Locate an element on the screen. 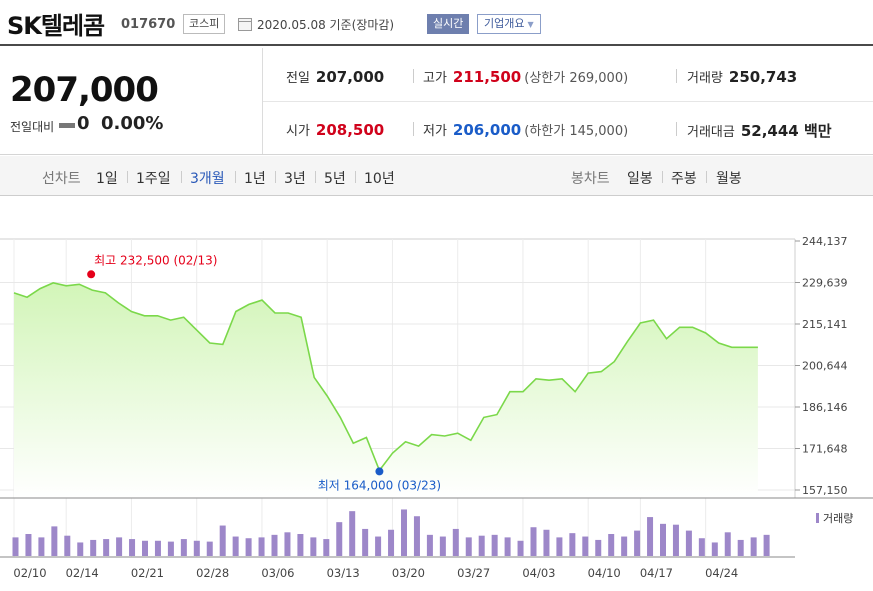 This screenshot has width=873, height=591. tab-1w: 1주일 is located at coordinates (153, 179).